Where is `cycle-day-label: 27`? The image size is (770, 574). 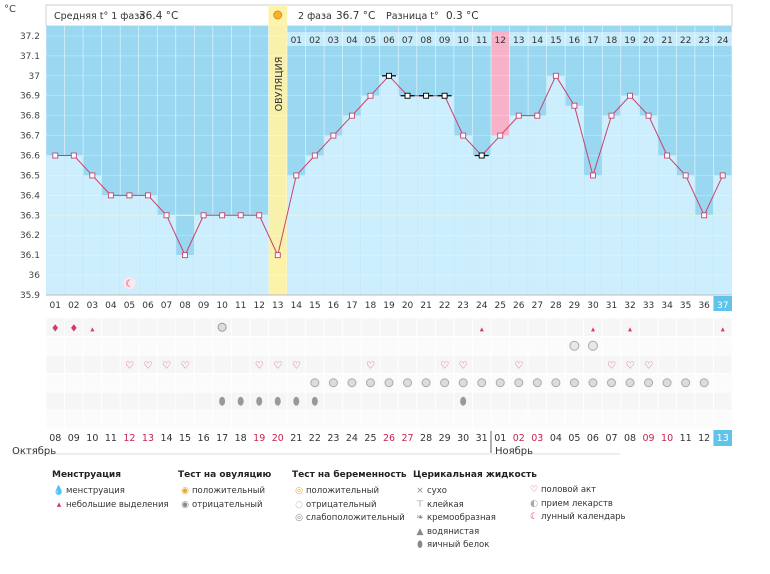 cycle-day-label: 27 is located at coordinates (537, 306).